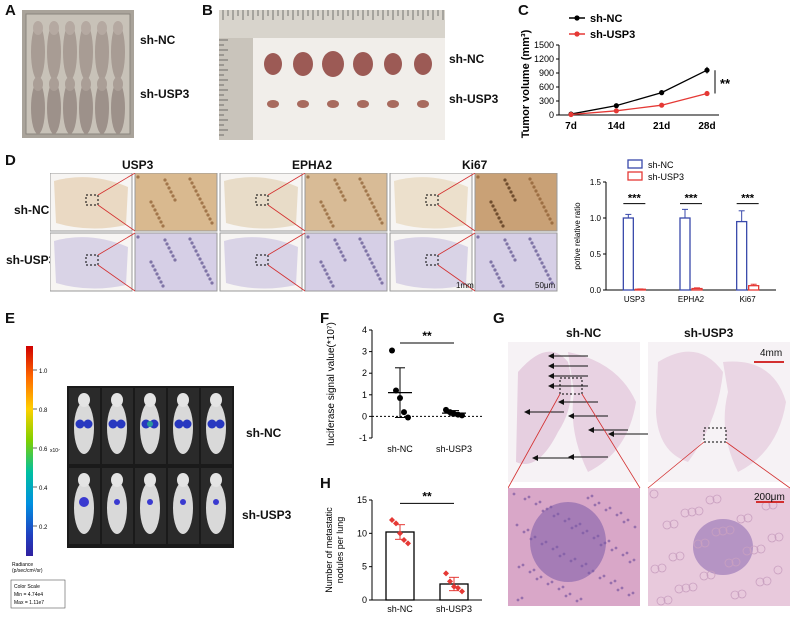 The width and height of the screenshot is (790, 624). What do you see at coordinates (364, 395) in the screenshot?
I see `f-ytick: 1` at bounding box center [364, 395].